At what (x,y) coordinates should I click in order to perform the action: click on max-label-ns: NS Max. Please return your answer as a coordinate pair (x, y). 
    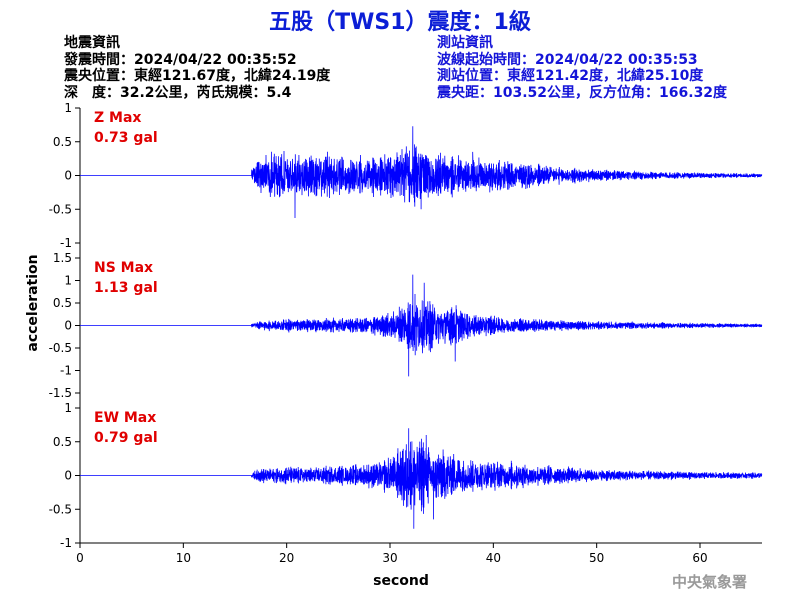
    Looking at the image, I should click on (123, 268).